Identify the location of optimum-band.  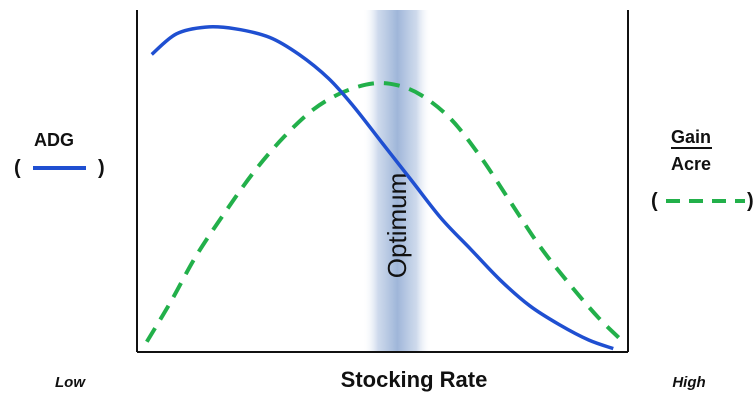
(397, 181).